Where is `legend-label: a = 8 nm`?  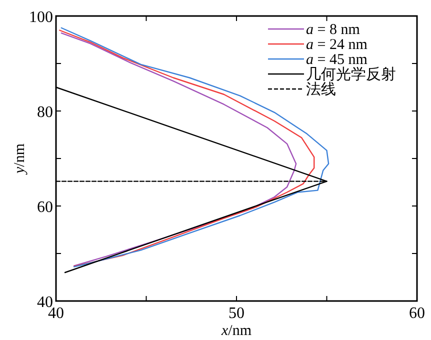 legend-label: a = 8 nm is located at coordinates (333, 30).